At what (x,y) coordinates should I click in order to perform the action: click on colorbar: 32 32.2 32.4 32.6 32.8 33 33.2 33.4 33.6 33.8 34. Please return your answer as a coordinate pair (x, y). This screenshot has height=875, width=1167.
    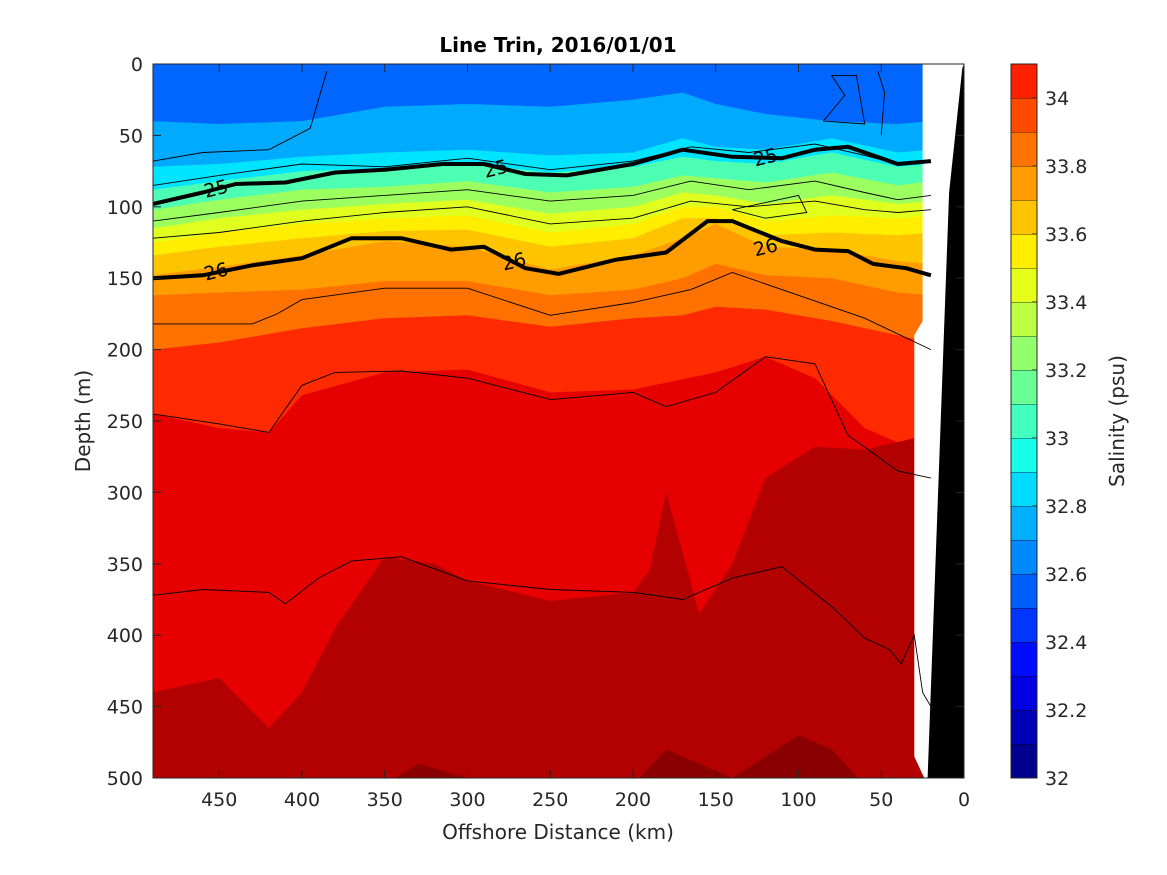
    Looking at the image, I should click on (1048, 426).